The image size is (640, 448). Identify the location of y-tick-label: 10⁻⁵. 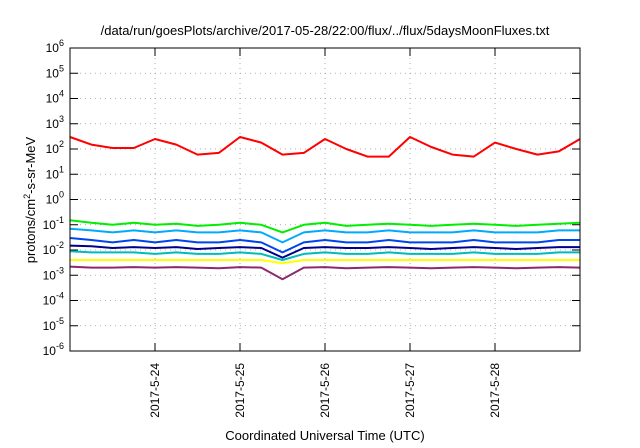
(53, 324).